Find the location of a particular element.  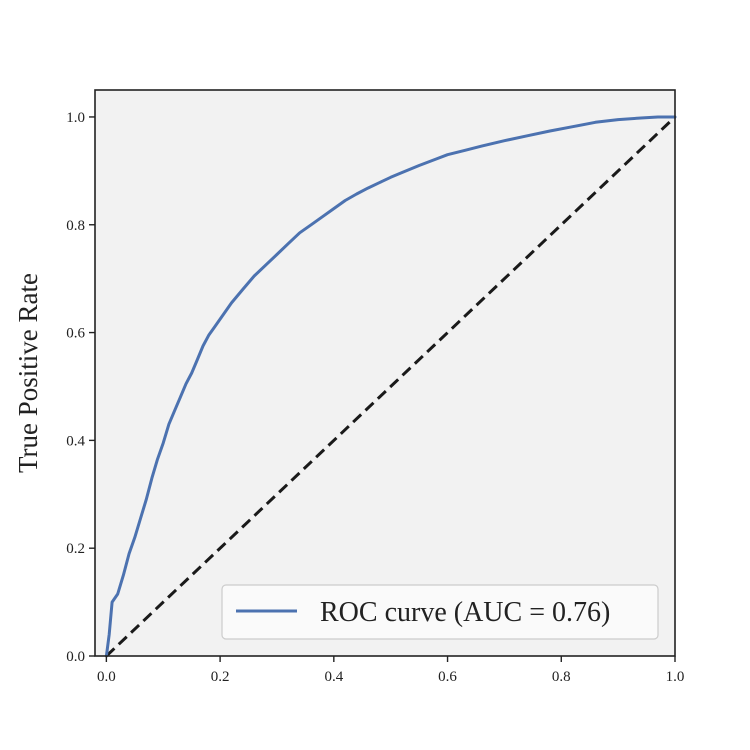

x-tick-label: 0.0 is located at coordinates (106, 677).